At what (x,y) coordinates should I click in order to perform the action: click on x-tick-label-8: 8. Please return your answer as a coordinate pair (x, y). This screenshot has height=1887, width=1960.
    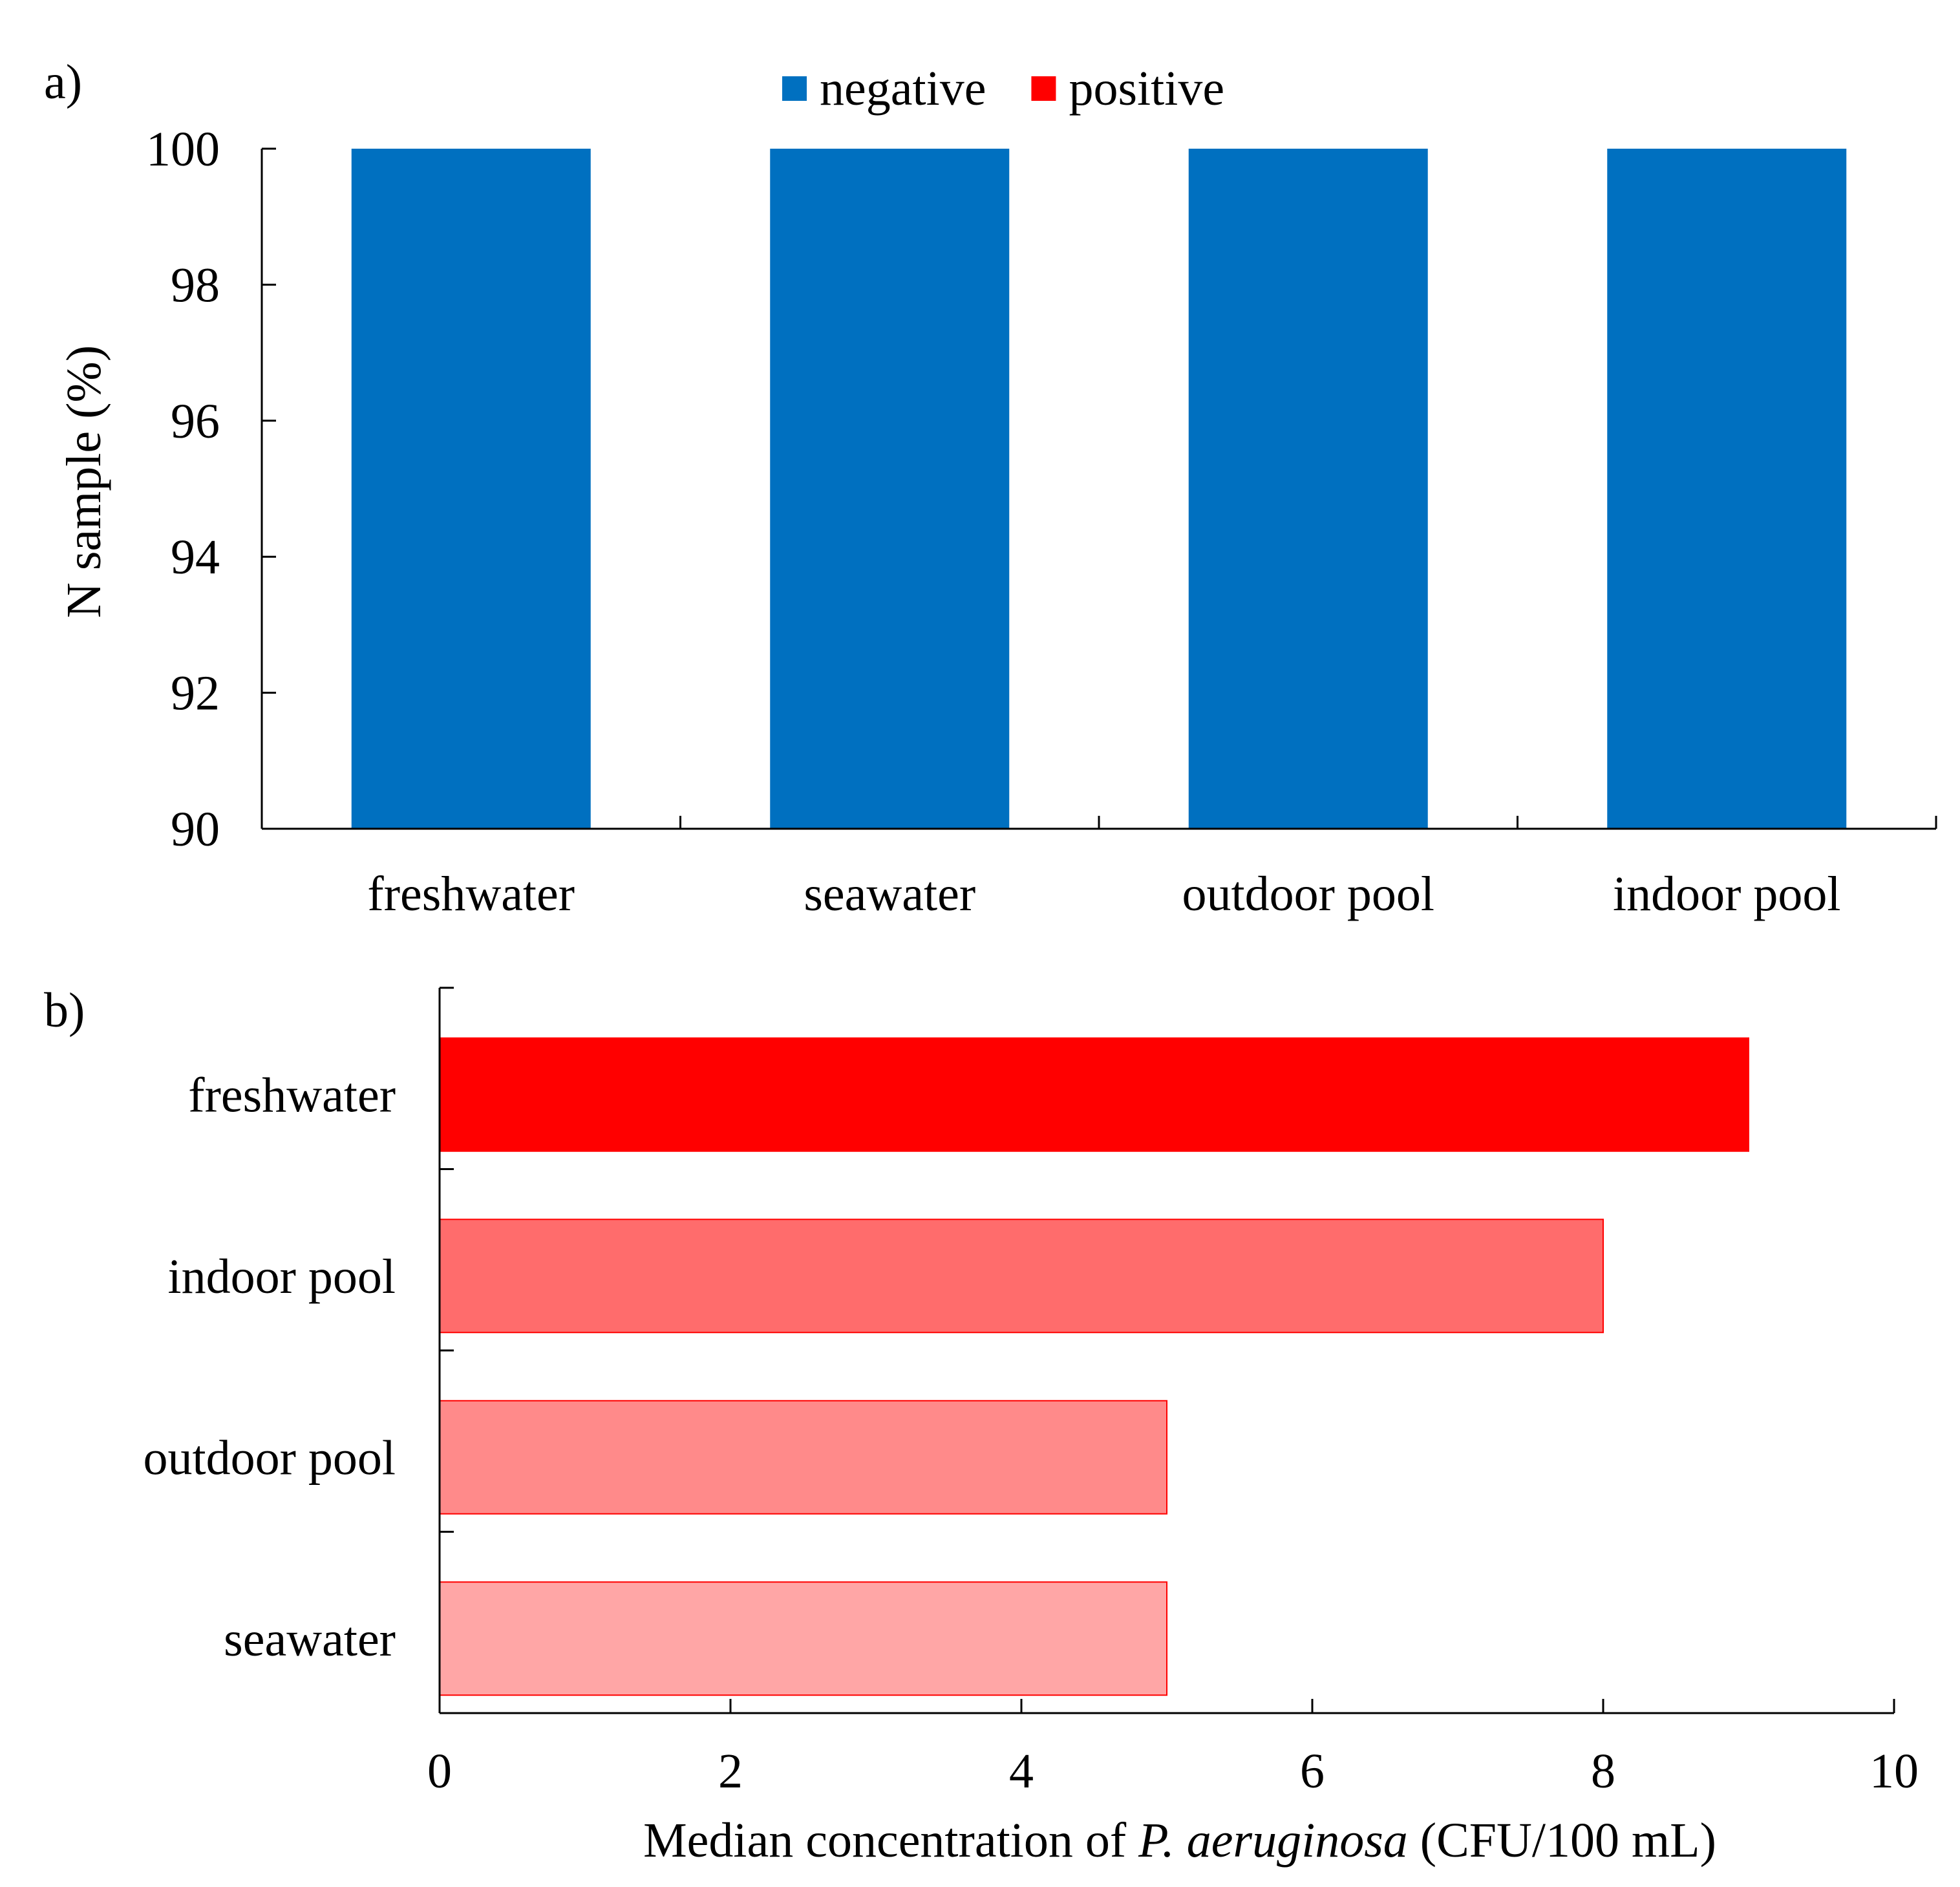
    Looking at the image, I should click on (1603, 1771).